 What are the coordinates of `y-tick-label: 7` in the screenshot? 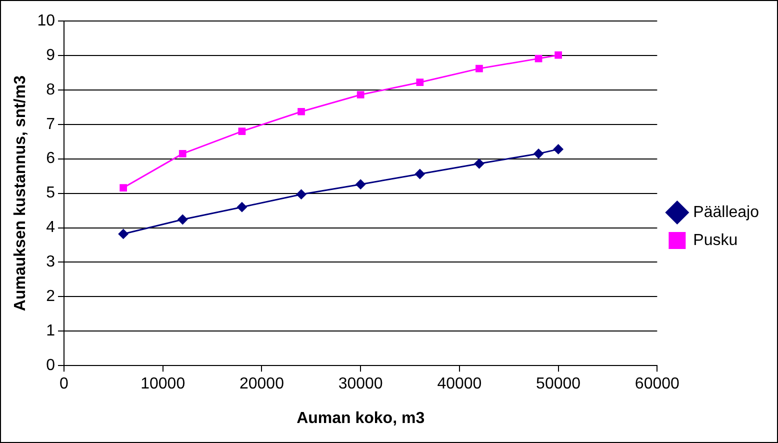 It's located at (51, 124).